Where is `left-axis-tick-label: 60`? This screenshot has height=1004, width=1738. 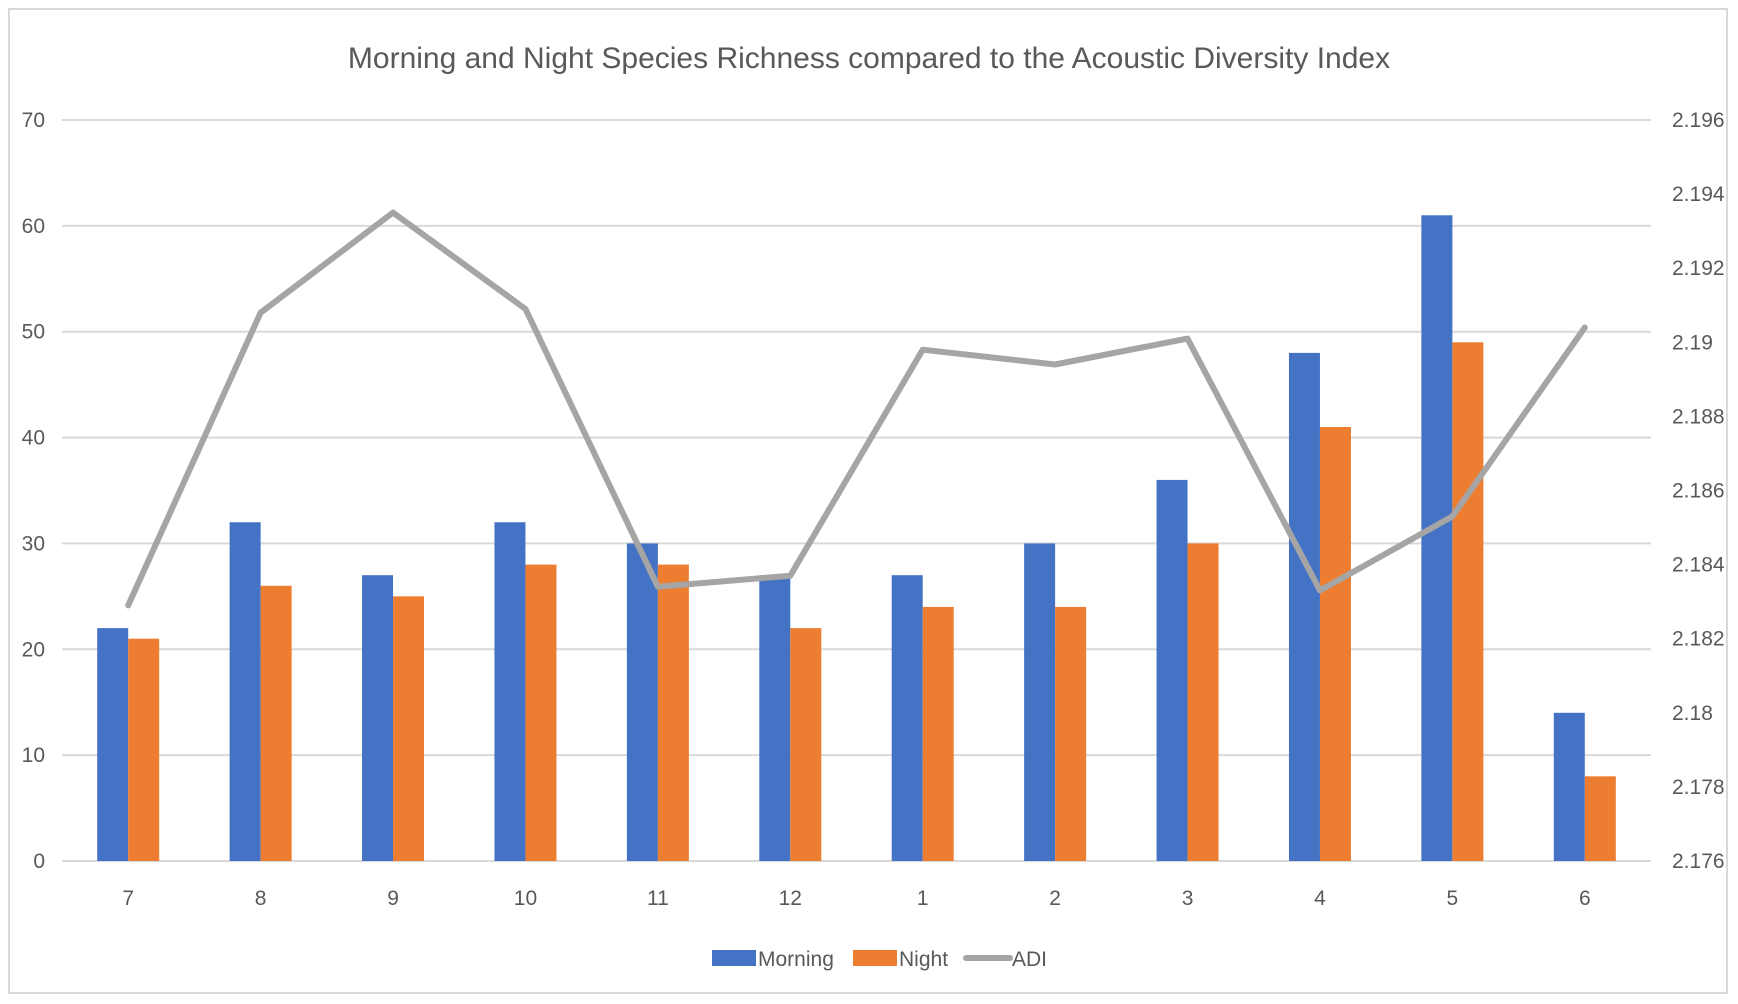
left-axis-tick-label: 60 is located at coordinates (33, 226).